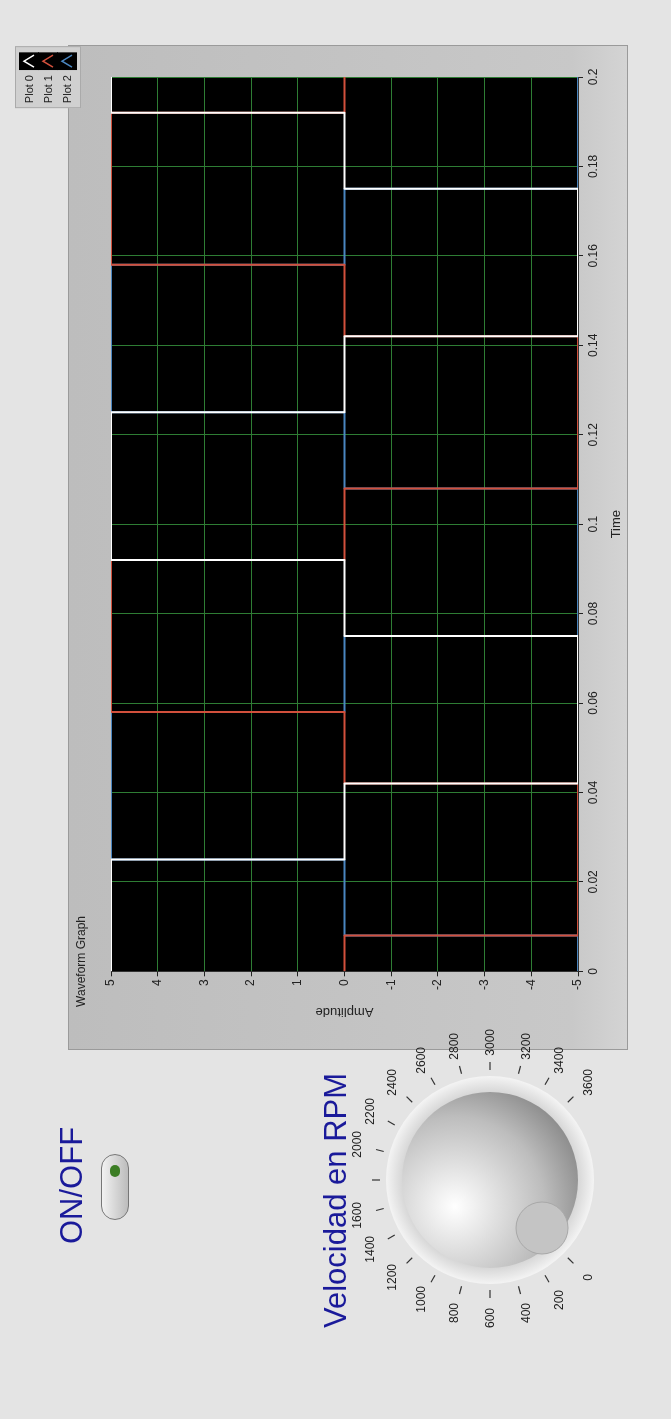 Image resolution: width=671 pixels, height=1419 pixels. Describe the element at coordinates (593, 345) in the screenshot. I see `y-tick-label: 0.14` at that location.